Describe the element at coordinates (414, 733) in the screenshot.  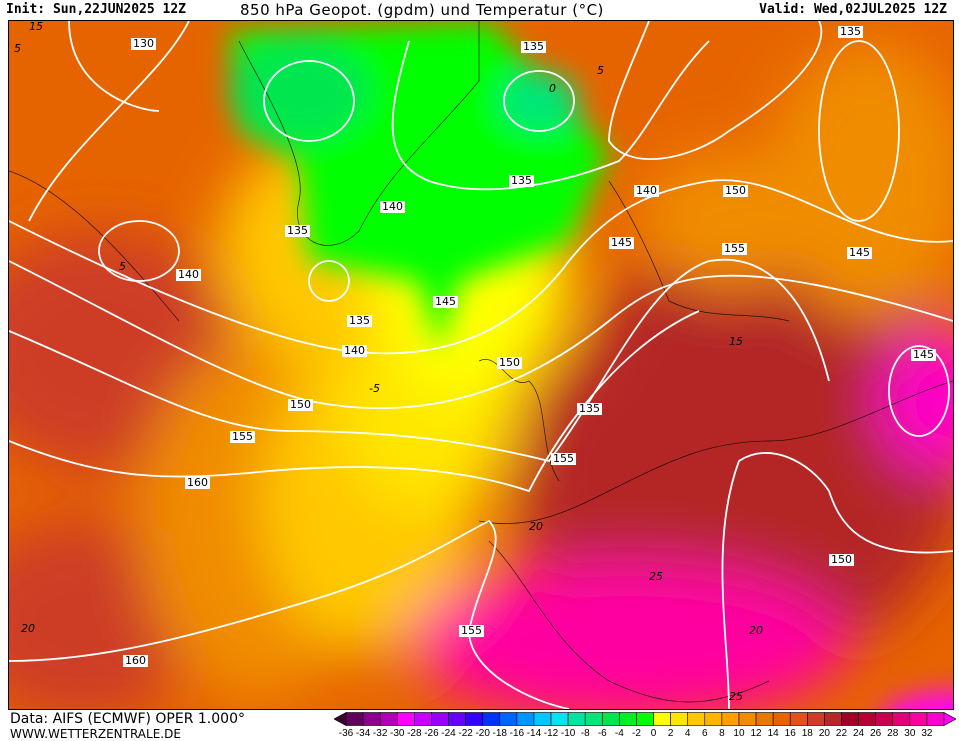
I see `legend-tick-label: -28` at that location.